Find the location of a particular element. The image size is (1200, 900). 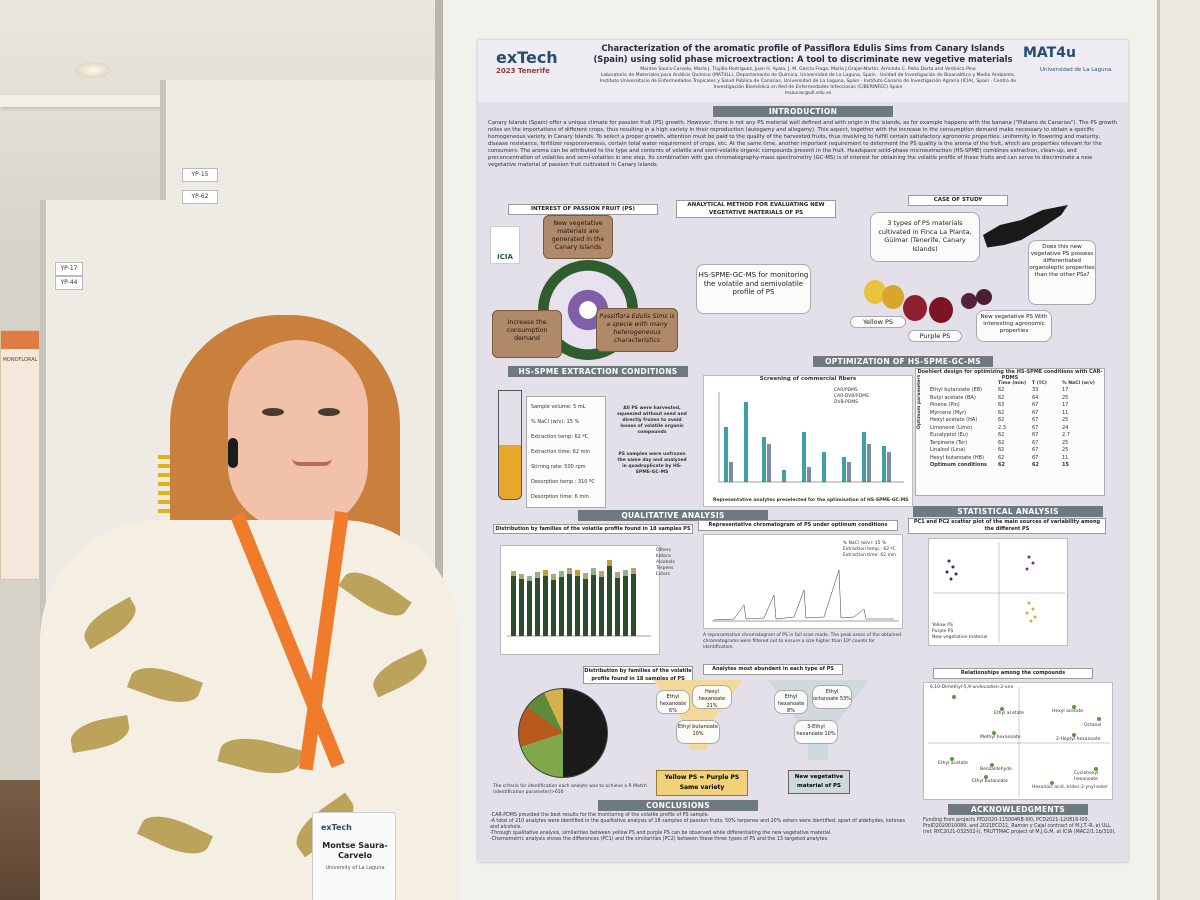

doehlert-row: Myrcene (Myr) 62 67 11 is located at coordinates (1017, 414).